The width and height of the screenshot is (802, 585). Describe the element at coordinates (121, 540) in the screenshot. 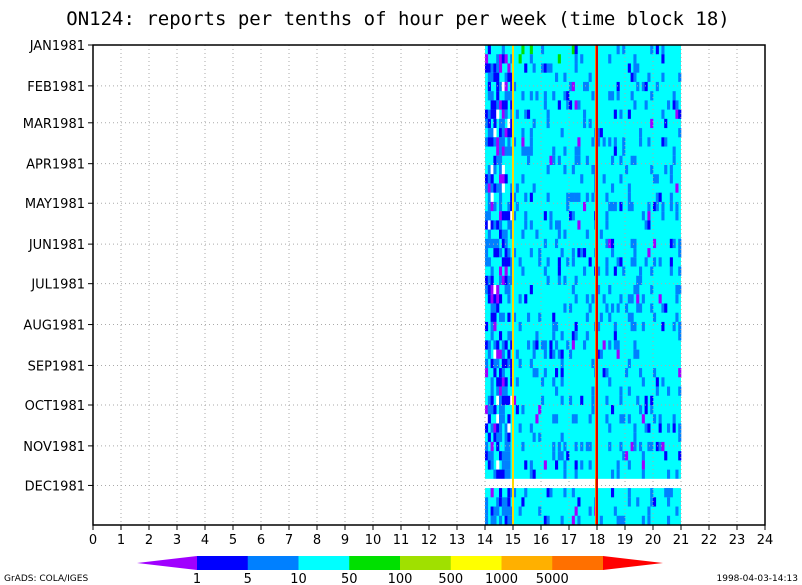

I see `x-tick-label: 1` at that location.